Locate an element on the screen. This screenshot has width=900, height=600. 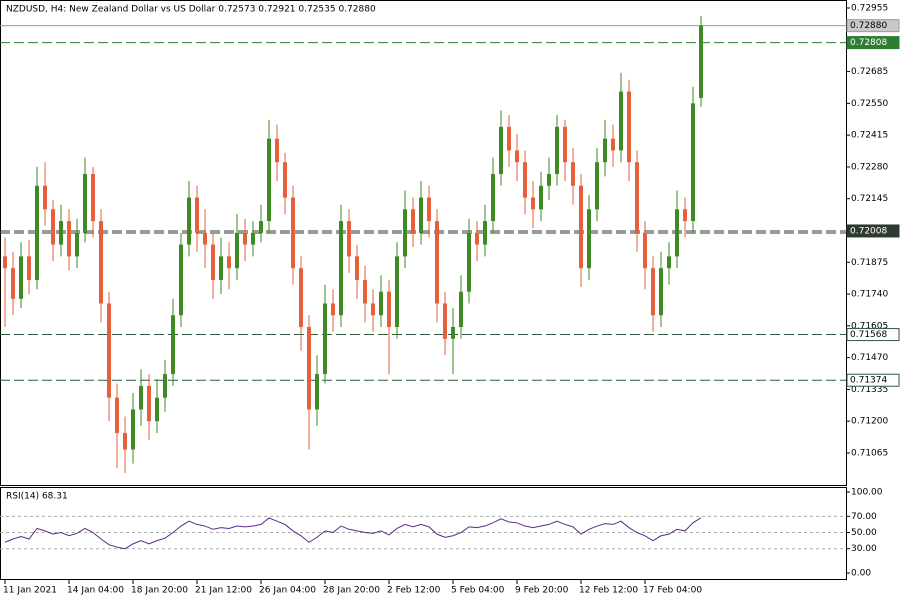
x-tick-label: 18 Jan 20:00 is located at coordinates (159, 591).